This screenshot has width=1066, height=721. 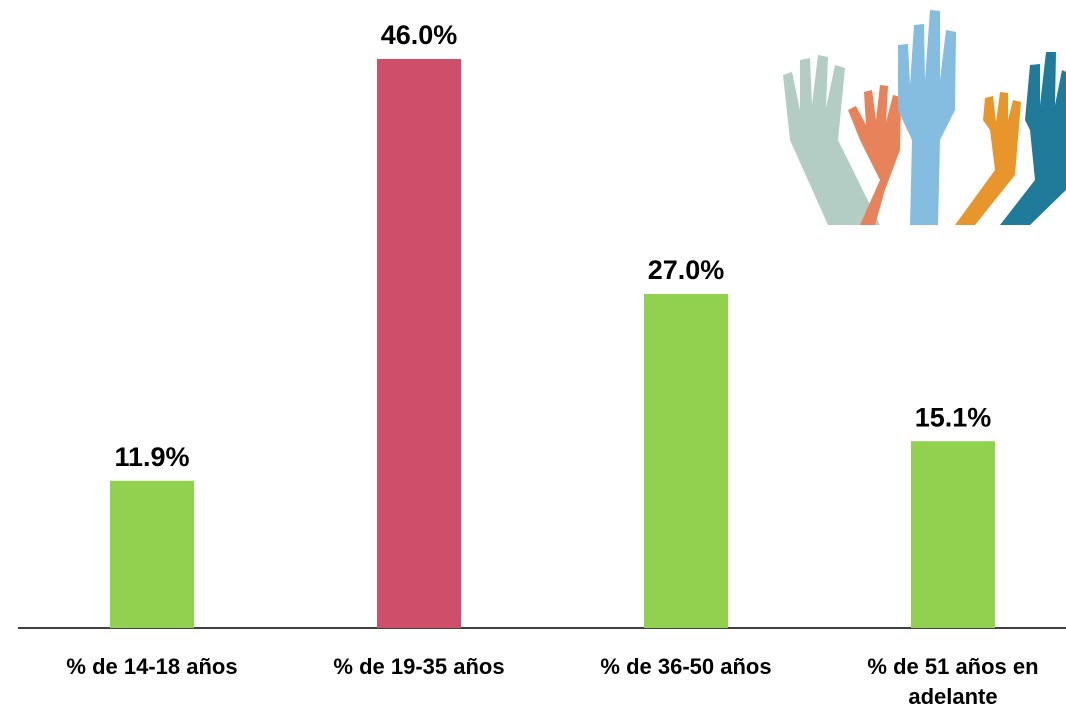 What do you see at coordinates (151, 457) in the screenshot?
I see `value-label: 11.9%` at bounding box center [151, 457].